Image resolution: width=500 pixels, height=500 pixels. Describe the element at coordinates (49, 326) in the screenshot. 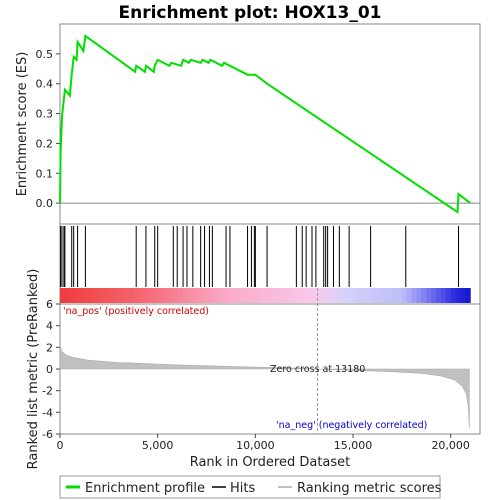

I see `metric-tick-label: 4` at that location.